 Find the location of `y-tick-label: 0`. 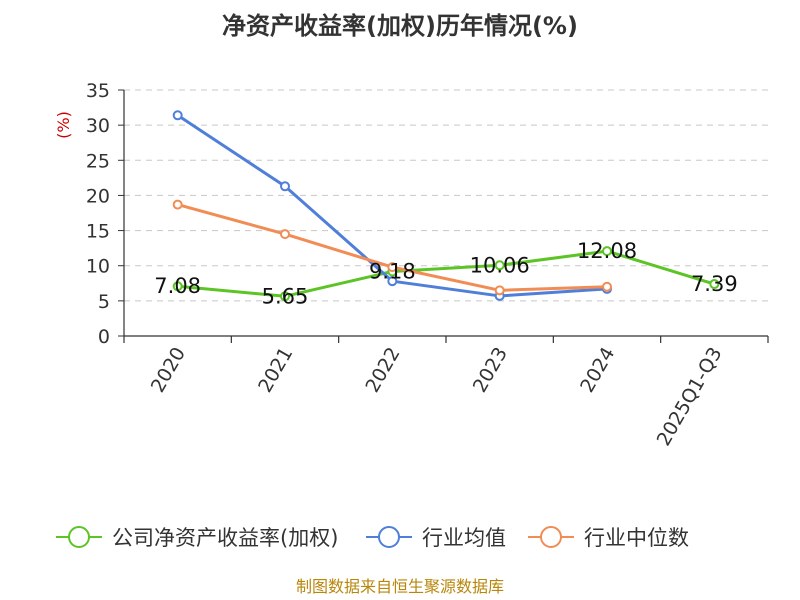

y-tick-label: 0 is located at coordinates (104, 337).